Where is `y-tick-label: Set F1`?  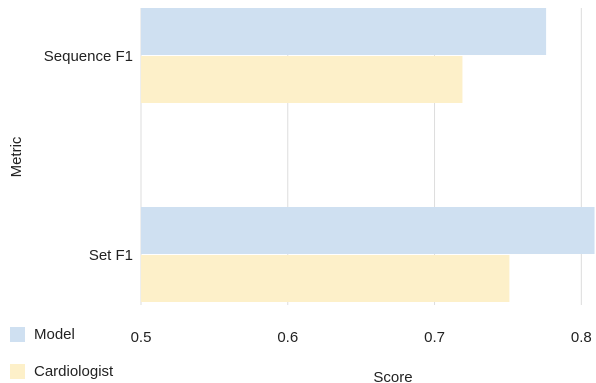
y-tick-label: Set F1 is located at coordinates (111, 255).